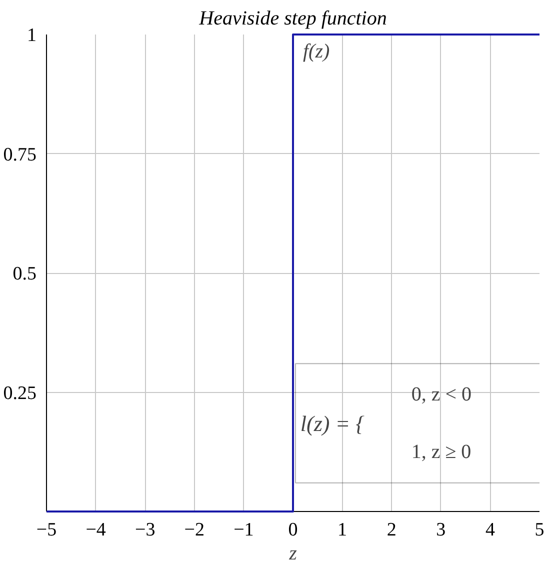 This screenshot has width=555, height=567. I want to click on y-tick-label: 1, so click(31, 35).